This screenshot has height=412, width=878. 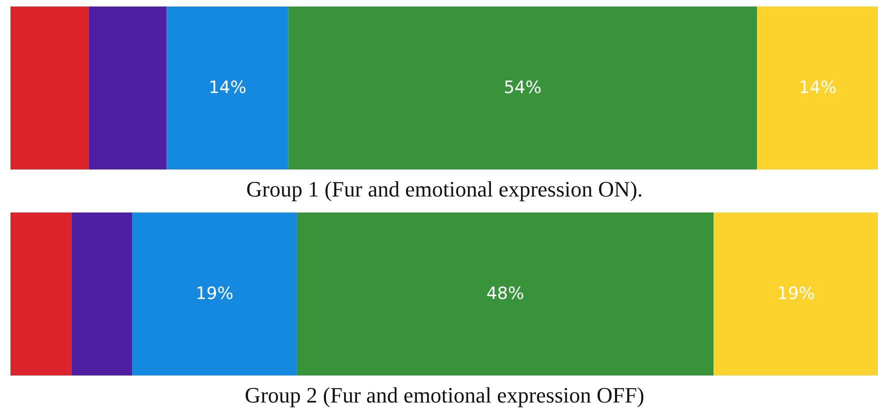 I want to click on text: Group 2 (Fur and emotional expression OFF), so click(x=444, y=395).